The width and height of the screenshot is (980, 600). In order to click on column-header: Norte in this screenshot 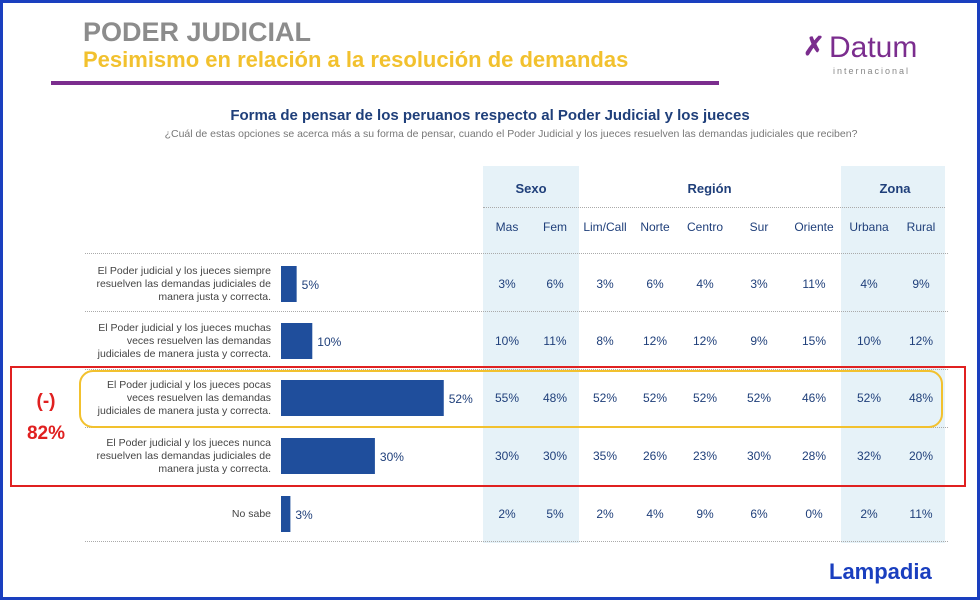, I will do `click(655, 227)`.